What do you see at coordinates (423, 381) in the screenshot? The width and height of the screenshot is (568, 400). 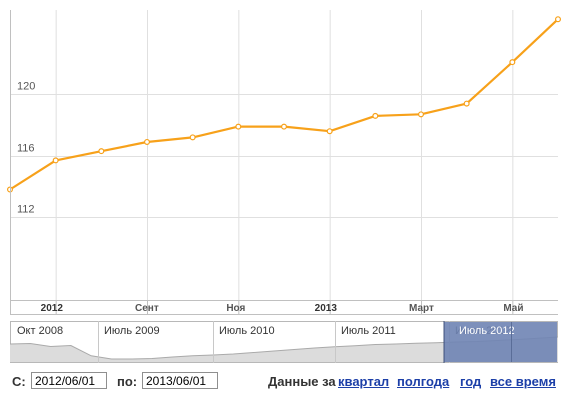 I see `range-link-half-year: полгода` at bounding box center [423, 381].